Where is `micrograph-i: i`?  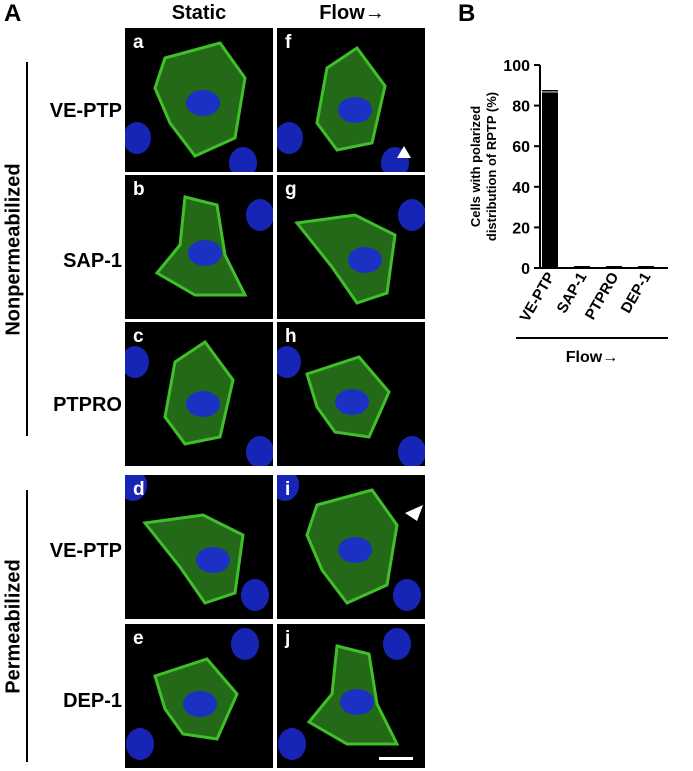
micrograph-i: i is located at coordinates (351, 547).